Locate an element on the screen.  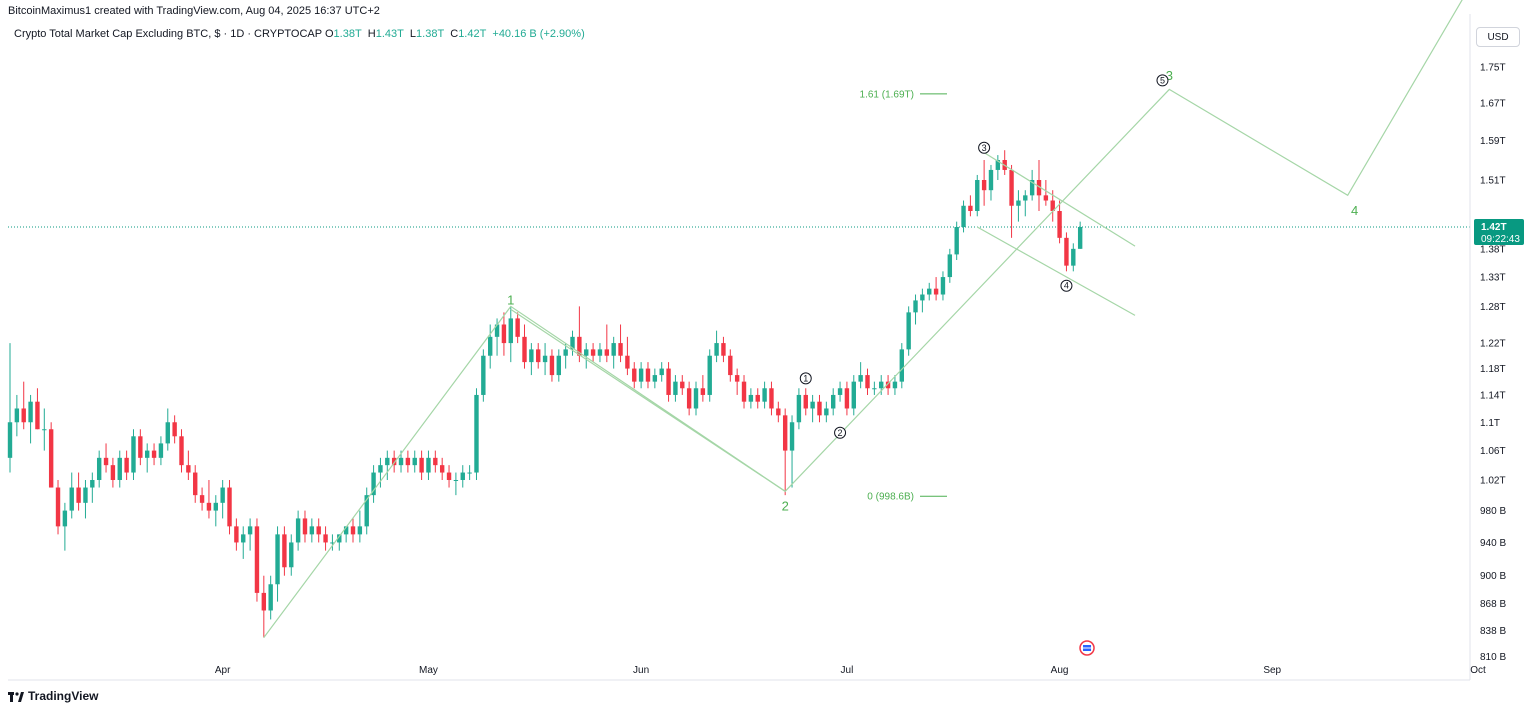
tradingview-branding: TradingView is located at coordinates (53, 696).